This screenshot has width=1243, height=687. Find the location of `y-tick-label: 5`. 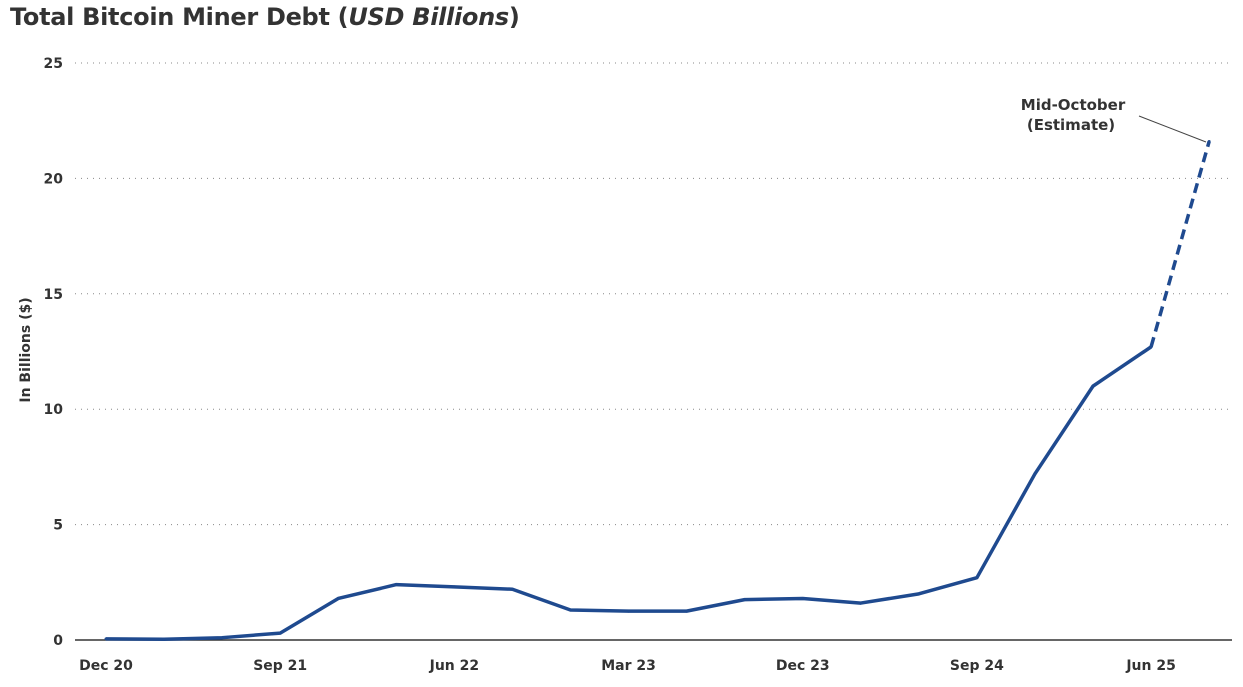

y-tick-label: 5 is located at coordinates (58, 526).